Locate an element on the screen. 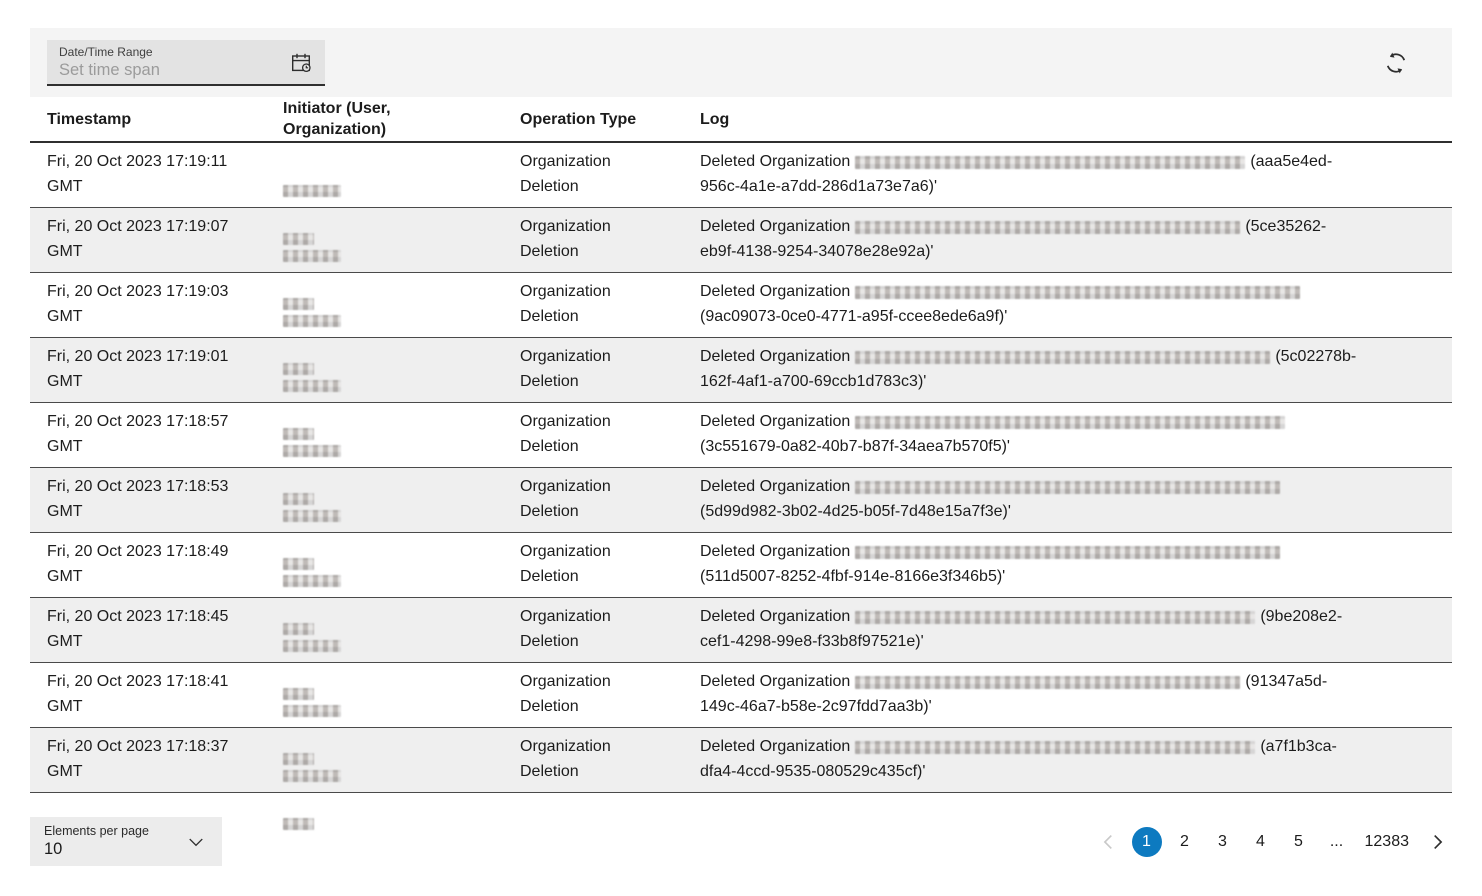 The width and height of the screenshot is (1482, 896). log-text: (5ce35262- is located at coordinates (1286, 226).